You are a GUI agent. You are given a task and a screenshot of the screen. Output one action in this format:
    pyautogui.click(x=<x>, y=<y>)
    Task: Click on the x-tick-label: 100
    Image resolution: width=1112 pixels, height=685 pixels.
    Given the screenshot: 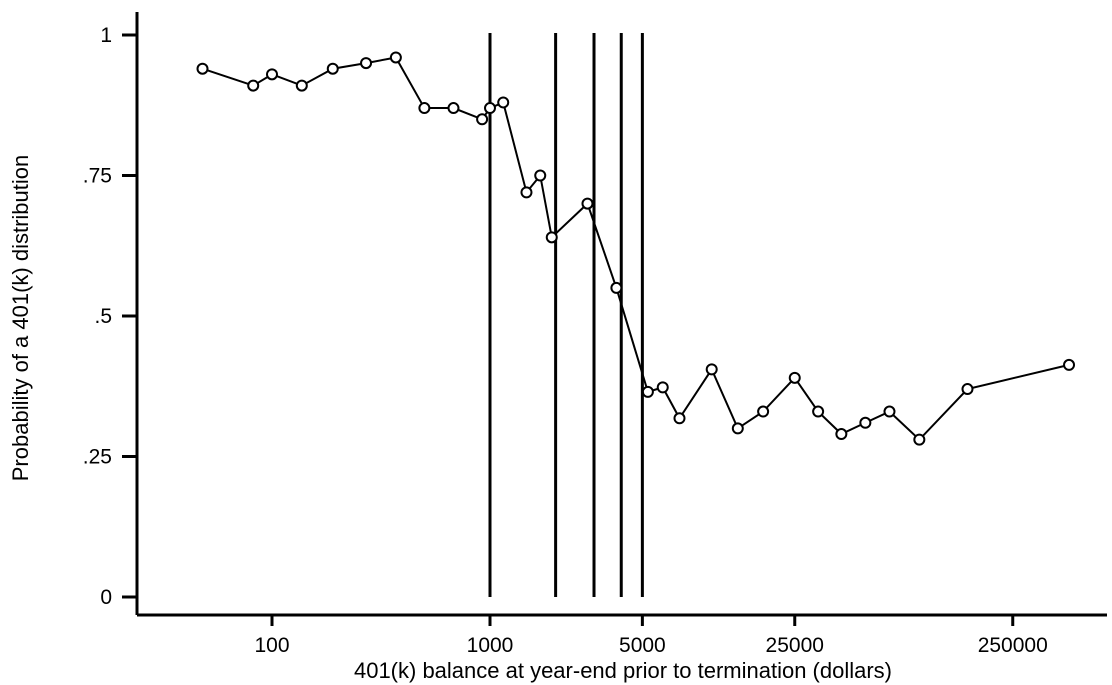 What is the action you would take?
    pyautogui.click(x=271, y=645)
    